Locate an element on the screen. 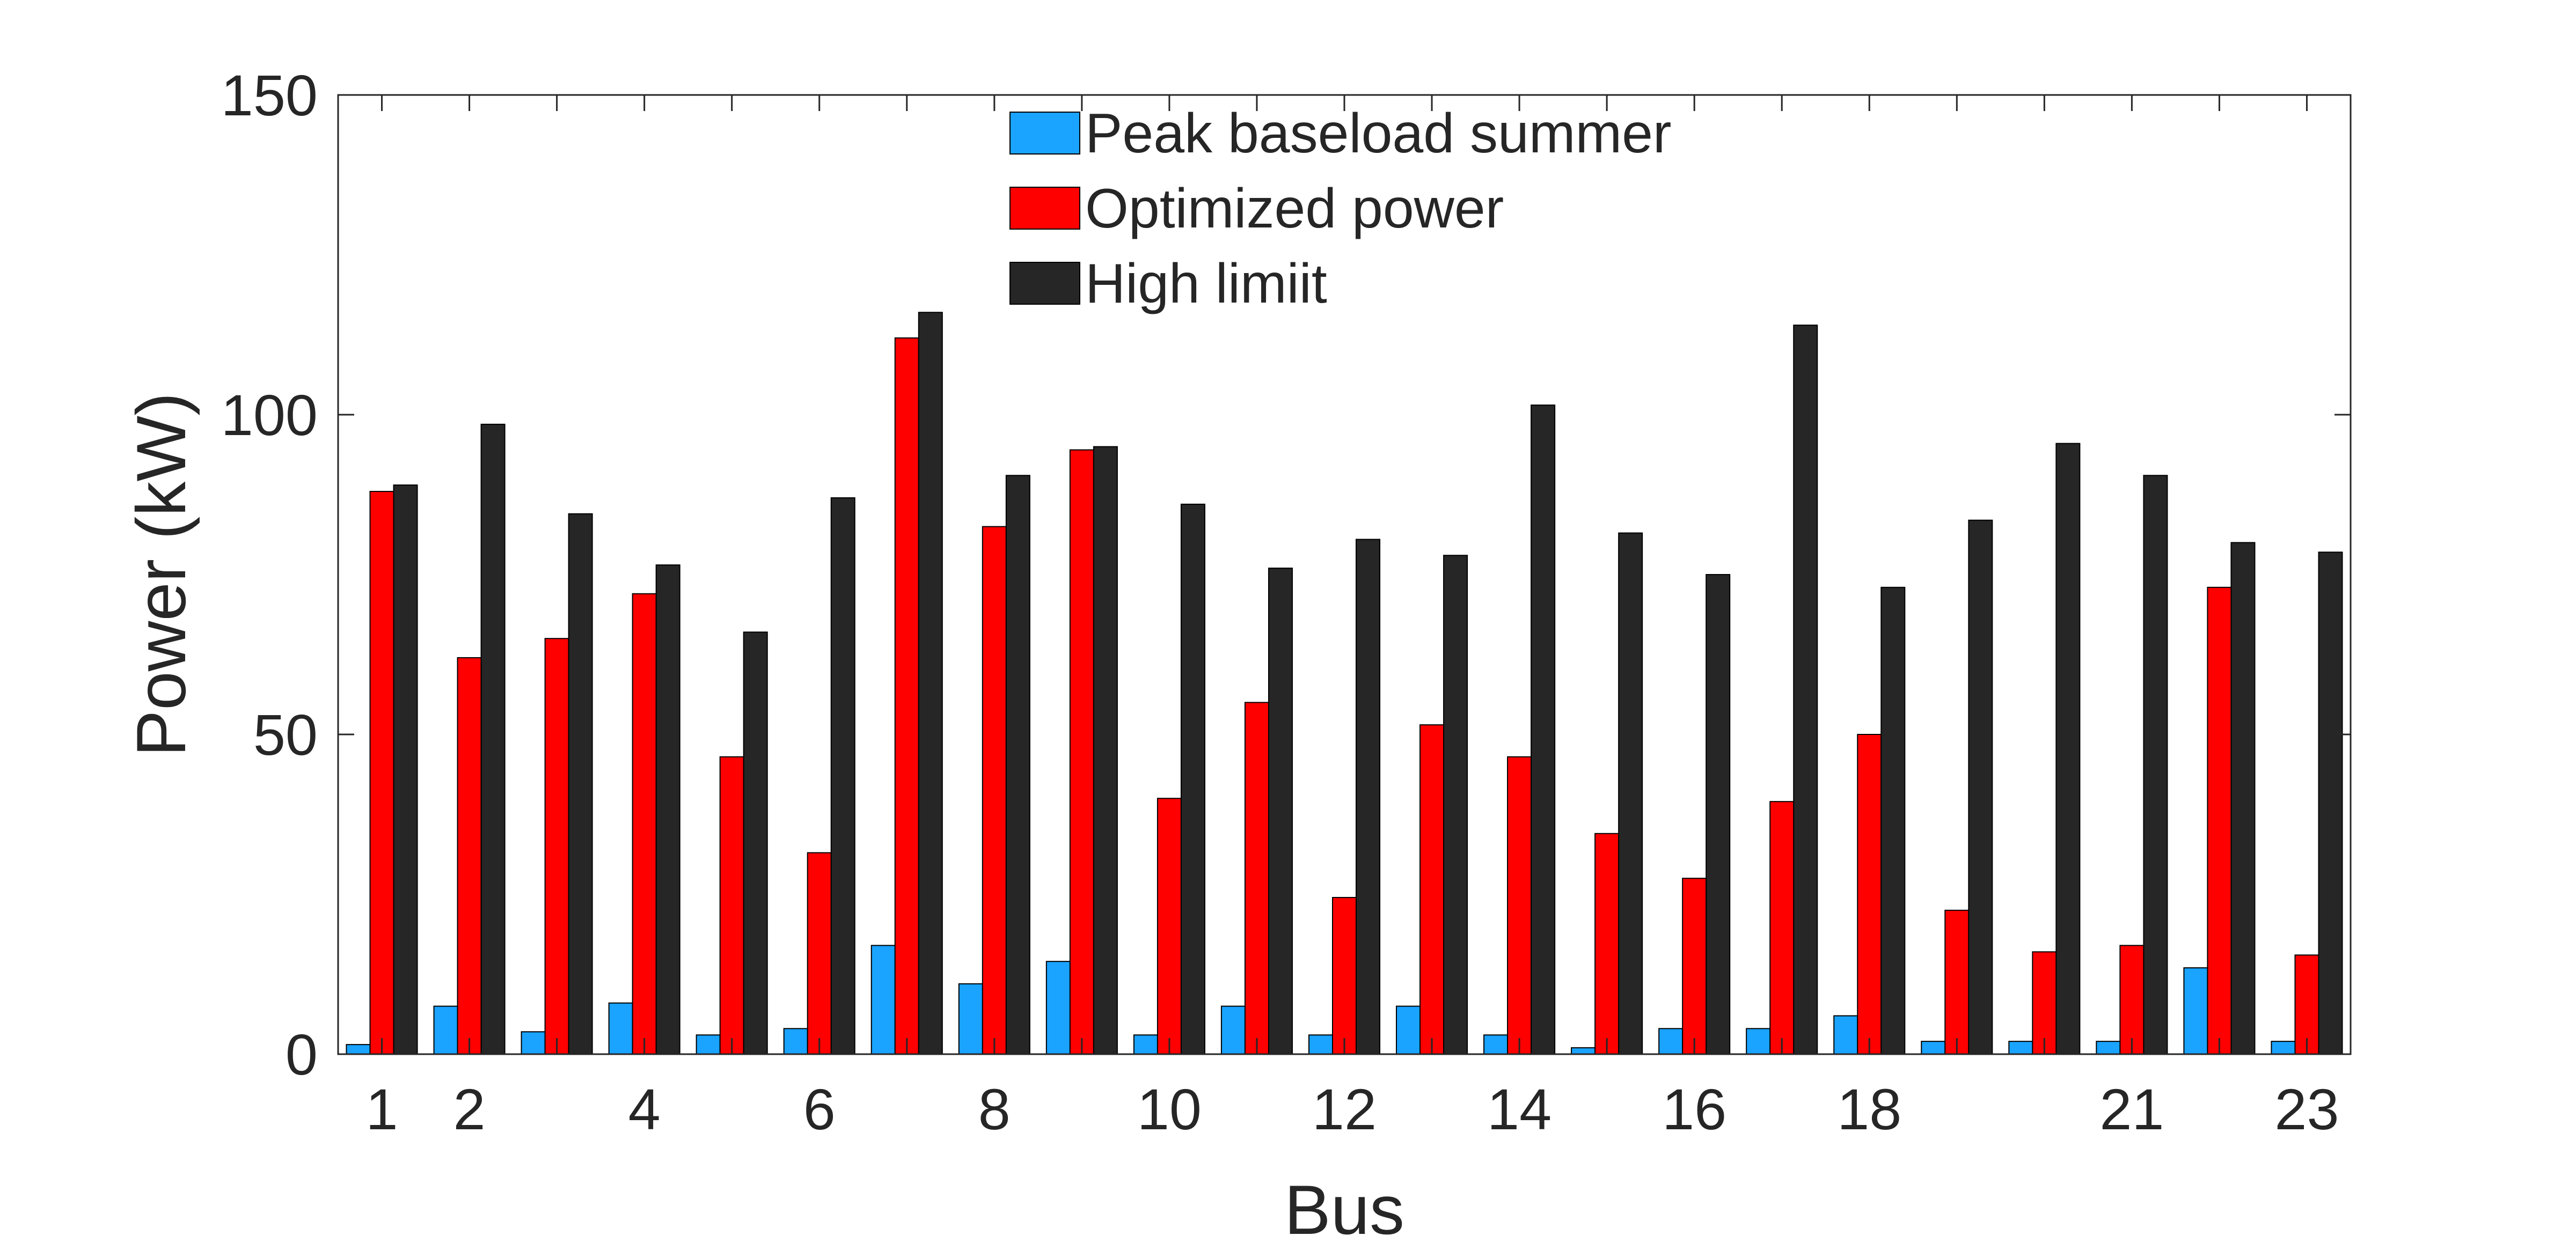 The width and height of the screenshot is (2576, 1243). legend-label-peak-baseload-summer: Peak baseload summer is located at coordinates (1378, 133).